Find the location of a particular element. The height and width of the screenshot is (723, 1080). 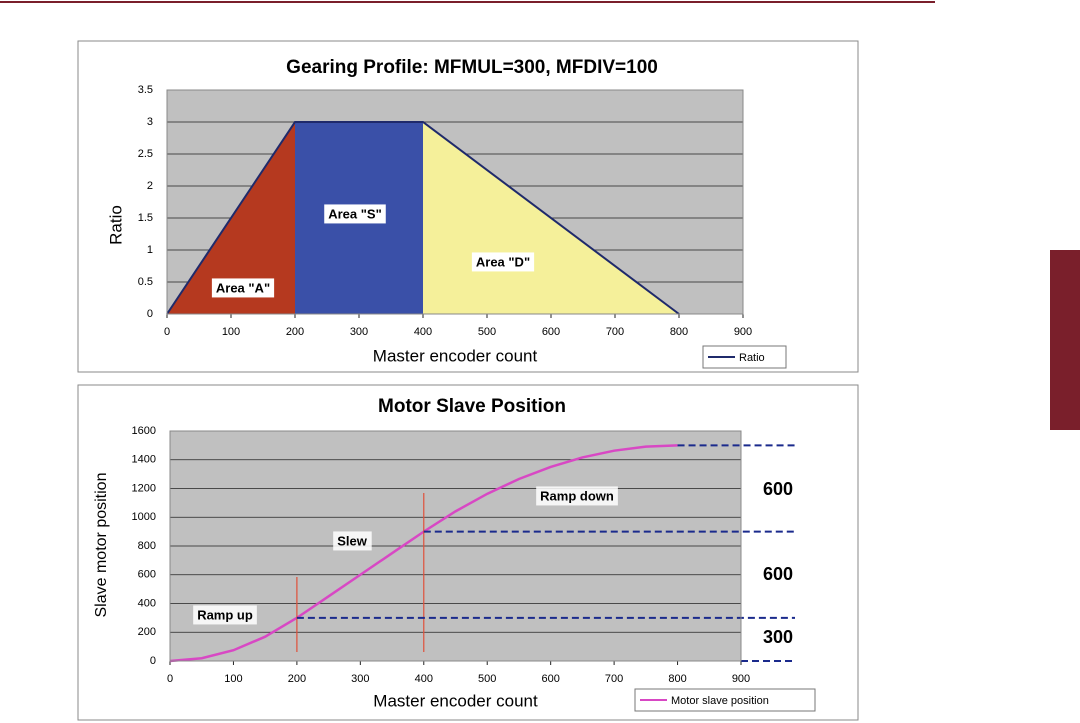

y-tick-label: 200 is located at coordinates (147, 632).